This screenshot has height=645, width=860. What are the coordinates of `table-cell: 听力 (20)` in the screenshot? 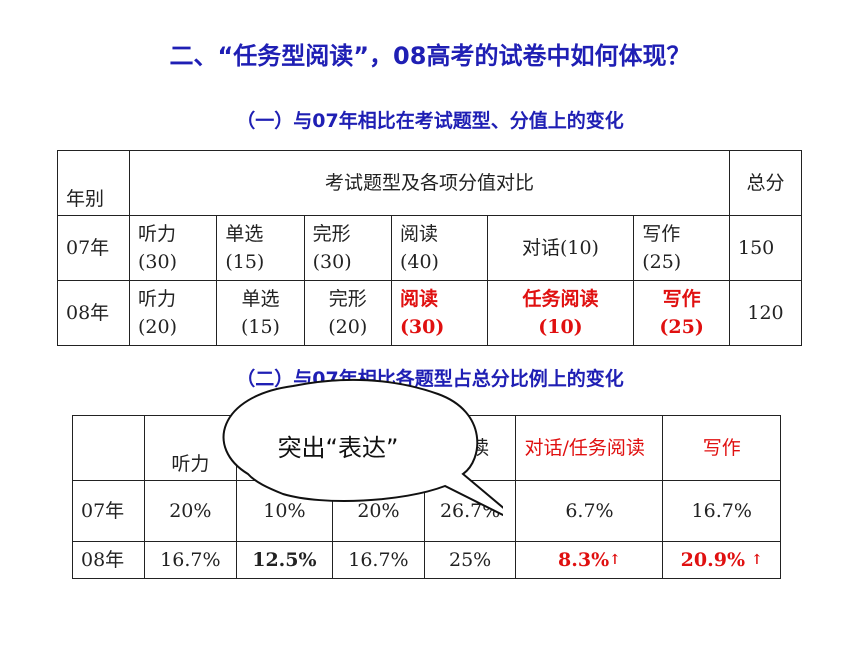 It's located at (173, 313).